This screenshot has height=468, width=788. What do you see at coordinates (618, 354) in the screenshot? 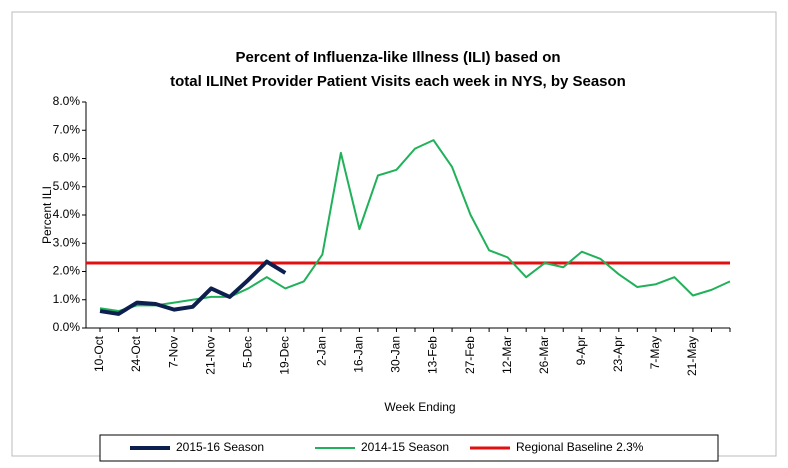
I see `x-tick-label: 23-Apr` at bounding box center [618, 354].